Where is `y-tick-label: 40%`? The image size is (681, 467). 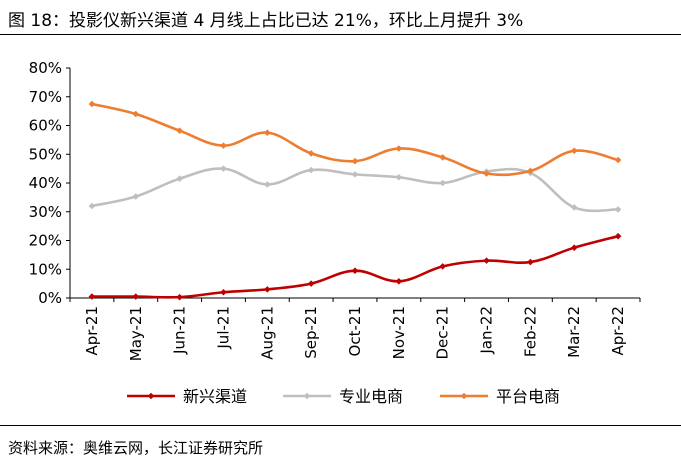 y-tick-label: 40% is located at coordinates (45, 183).